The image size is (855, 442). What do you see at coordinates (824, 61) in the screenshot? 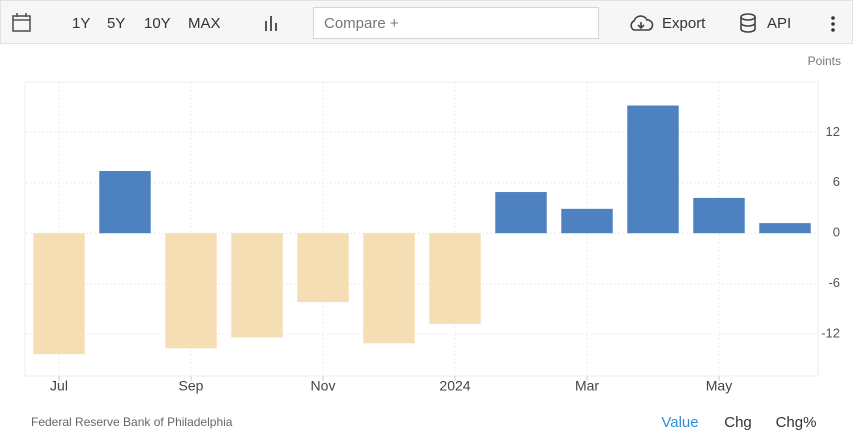
I see `y-unit: Points` at bounding box center [824, 61].